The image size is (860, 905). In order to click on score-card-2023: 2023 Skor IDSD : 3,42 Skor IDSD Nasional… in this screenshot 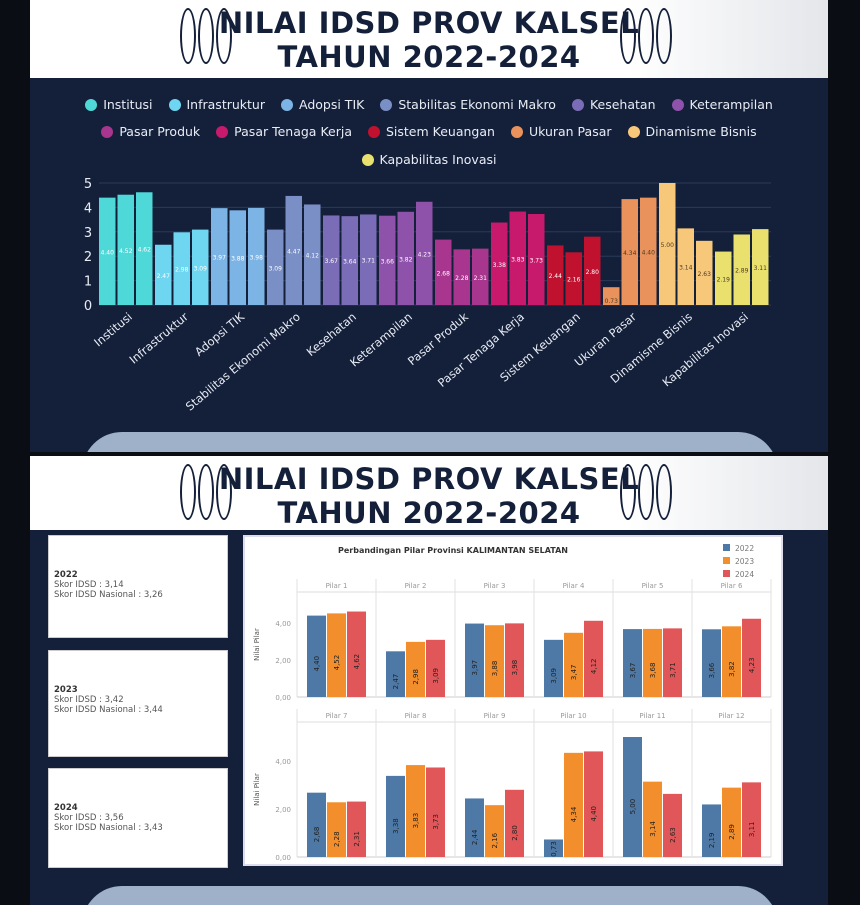, I will do `click(138, 703)`.